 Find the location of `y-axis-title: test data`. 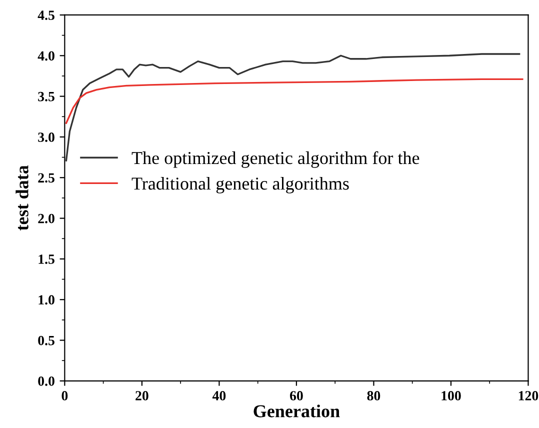

y-axis-title: test data is located at coordinates (22, 198).